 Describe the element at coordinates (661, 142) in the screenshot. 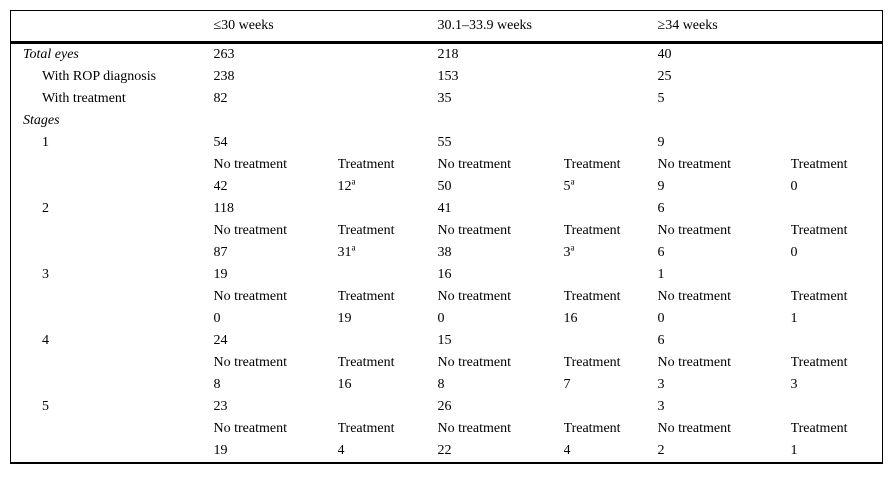

I see `cell-stage1-total-ge34: 9` at that location.